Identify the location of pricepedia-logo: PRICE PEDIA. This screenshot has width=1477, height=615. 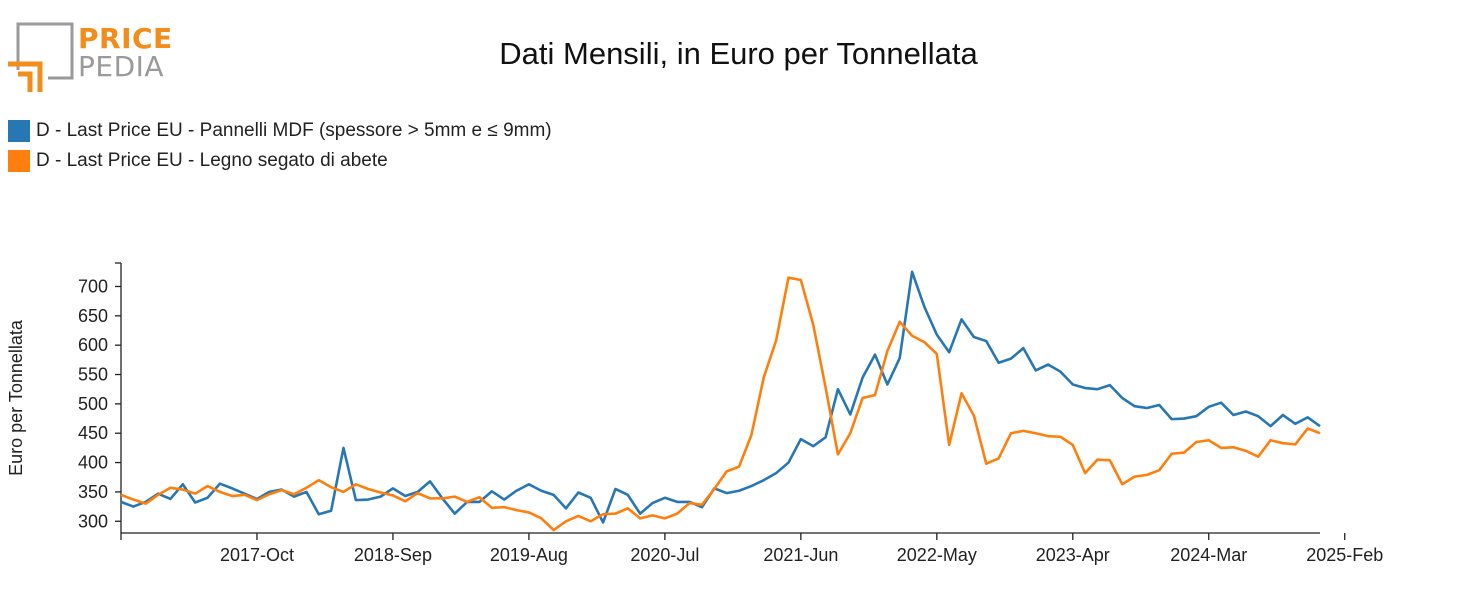
(89, 57).